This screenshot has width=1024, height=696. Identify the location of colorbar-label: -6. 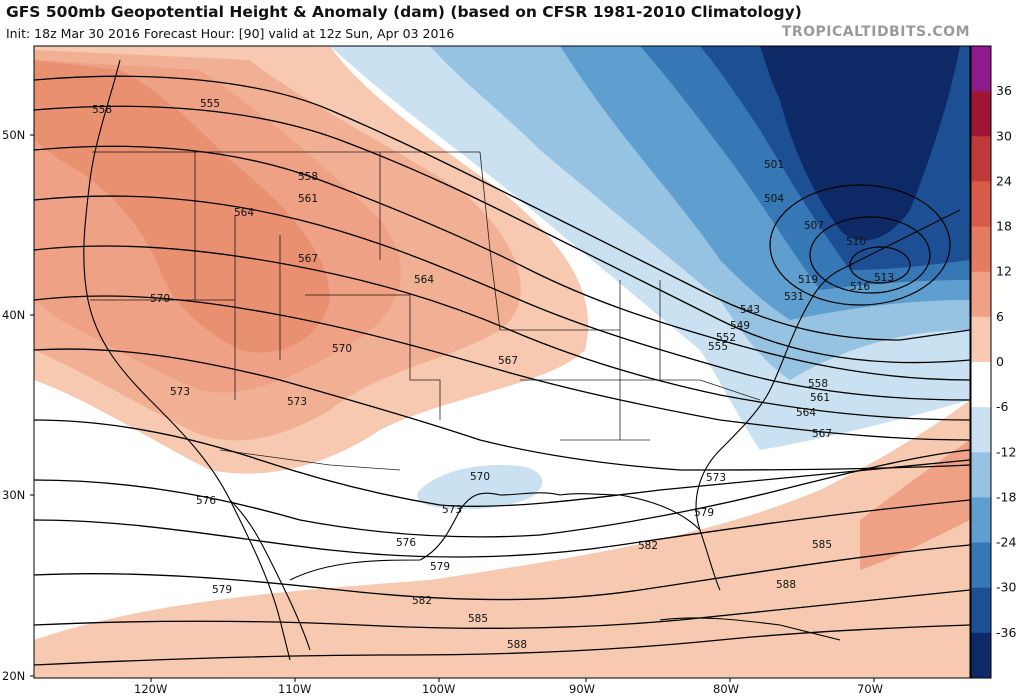
(1002, 406).